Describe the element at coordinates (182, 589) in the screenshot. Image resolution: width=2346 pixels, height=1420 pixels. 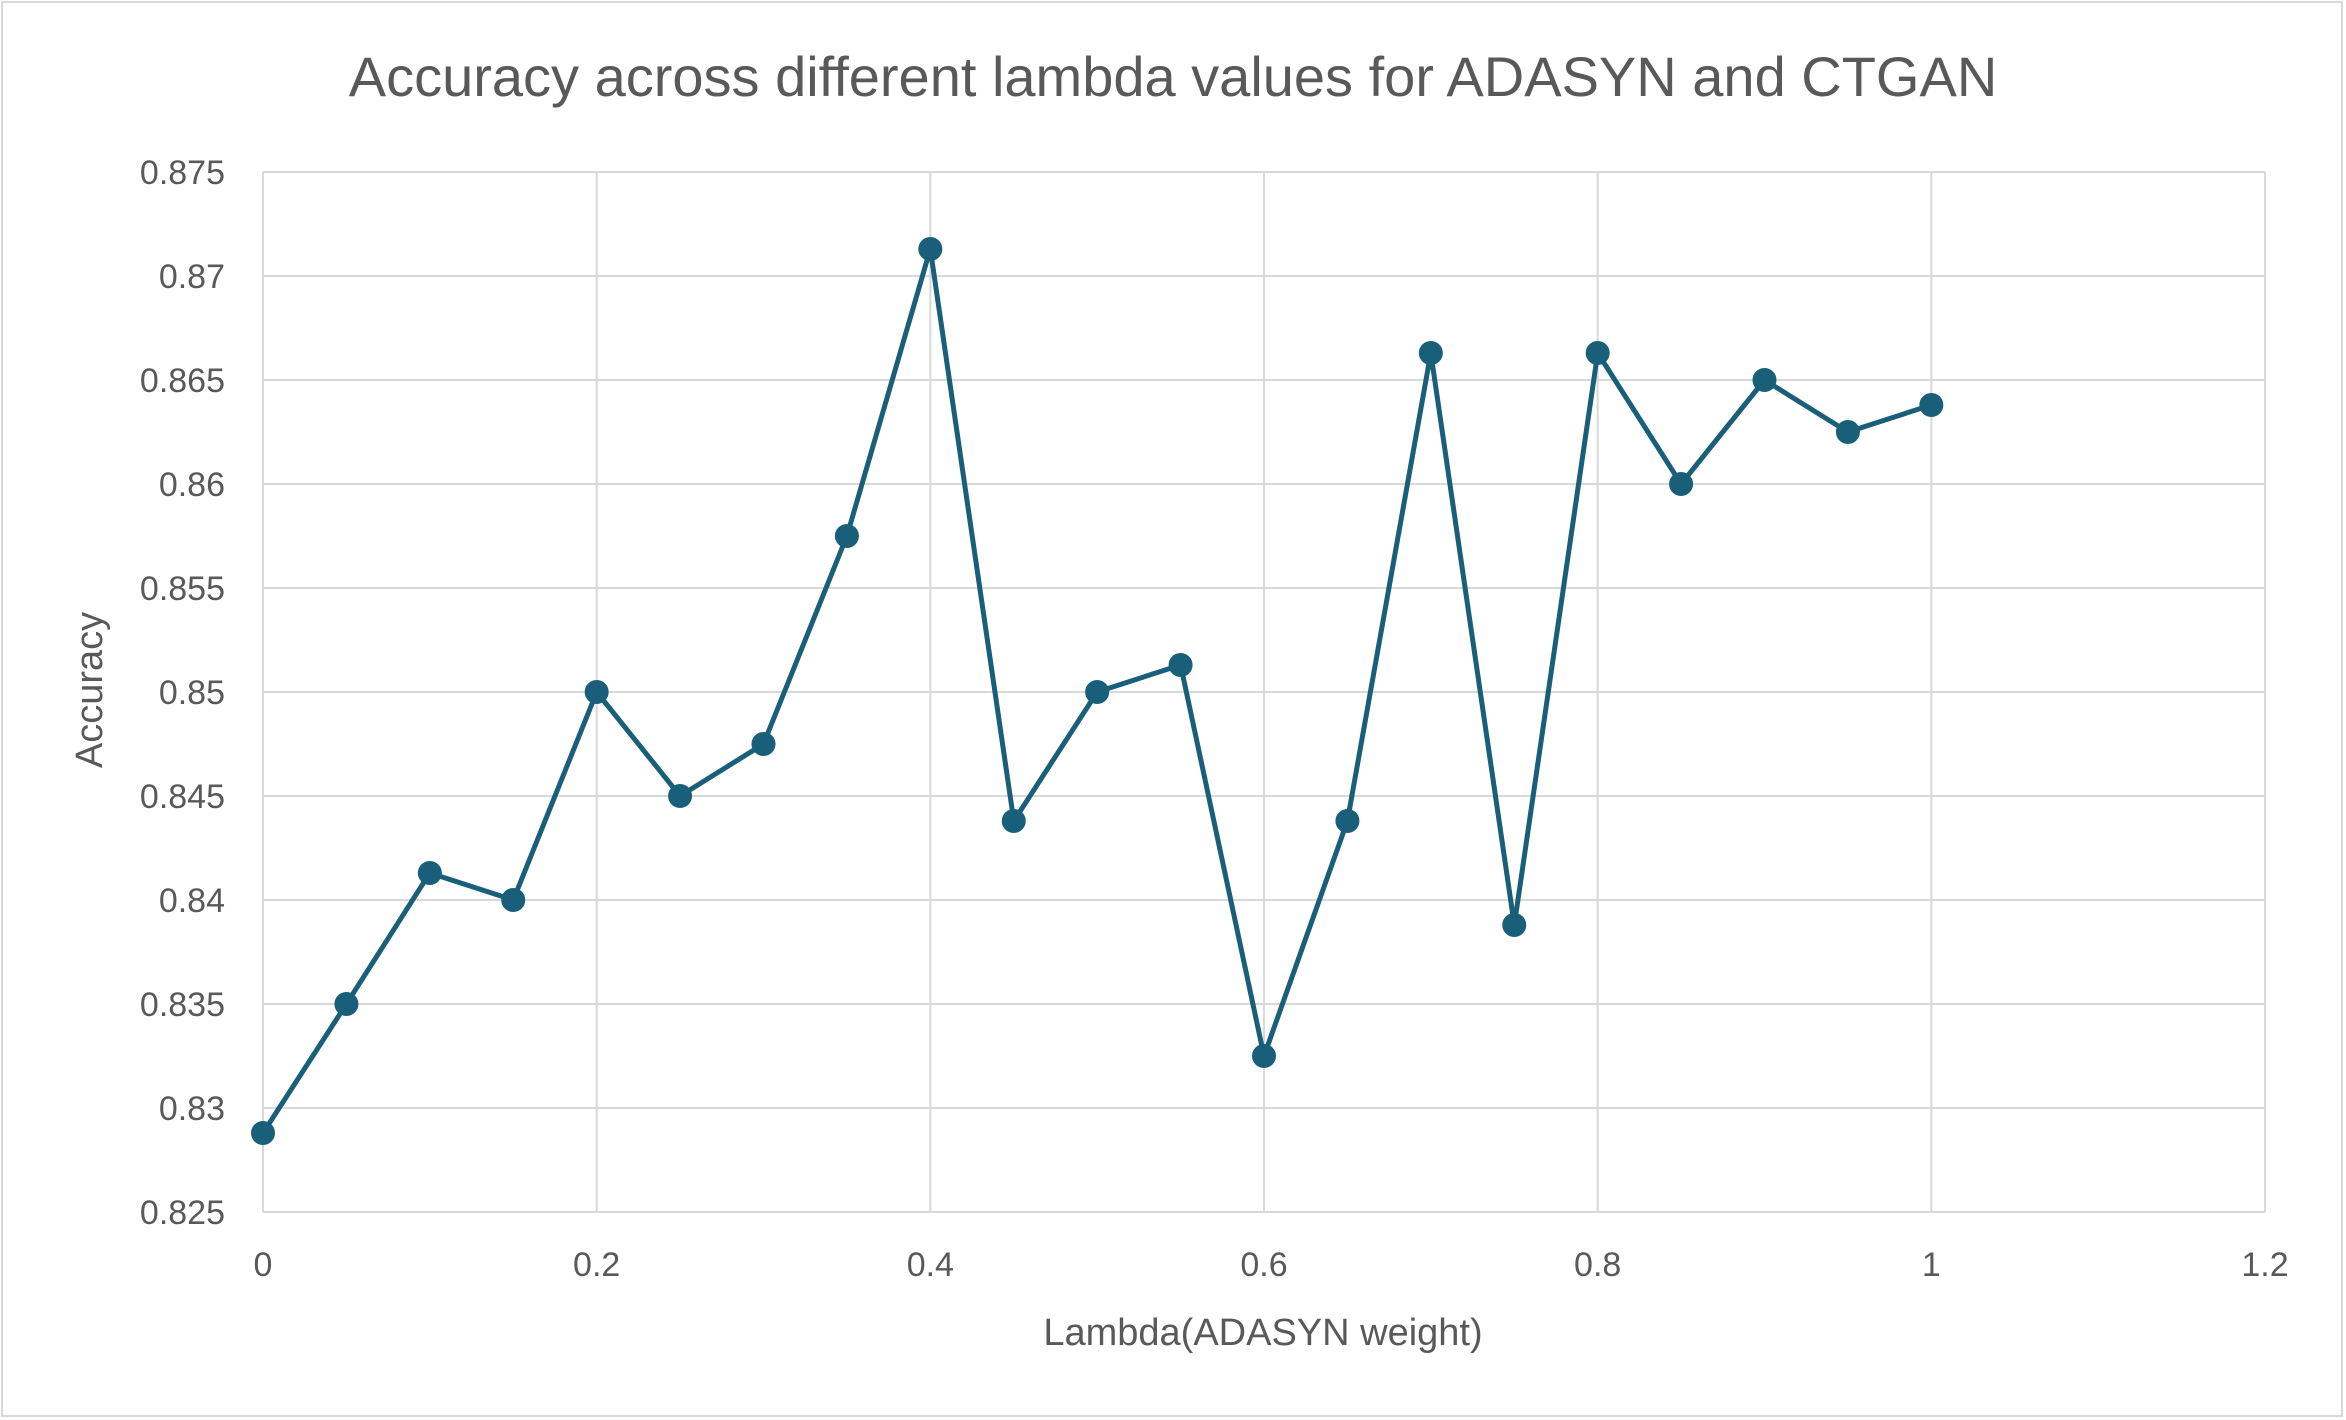
I see `y-tick-label: 0.855` at that location.